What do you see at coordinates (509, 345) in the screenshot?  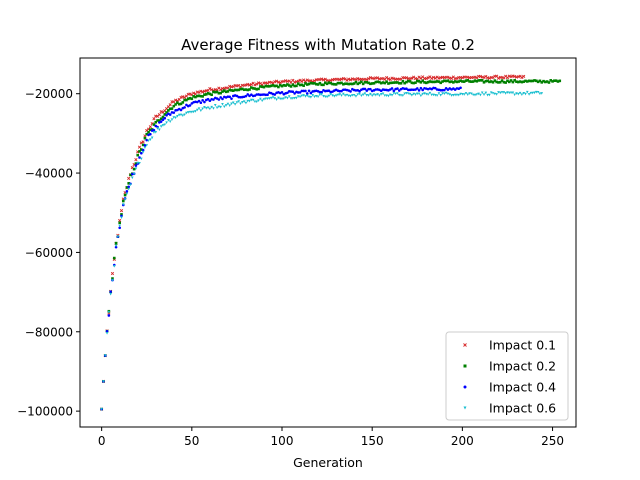 I see `legend-item: Impact 0.1` at bounding box center [509, 345].